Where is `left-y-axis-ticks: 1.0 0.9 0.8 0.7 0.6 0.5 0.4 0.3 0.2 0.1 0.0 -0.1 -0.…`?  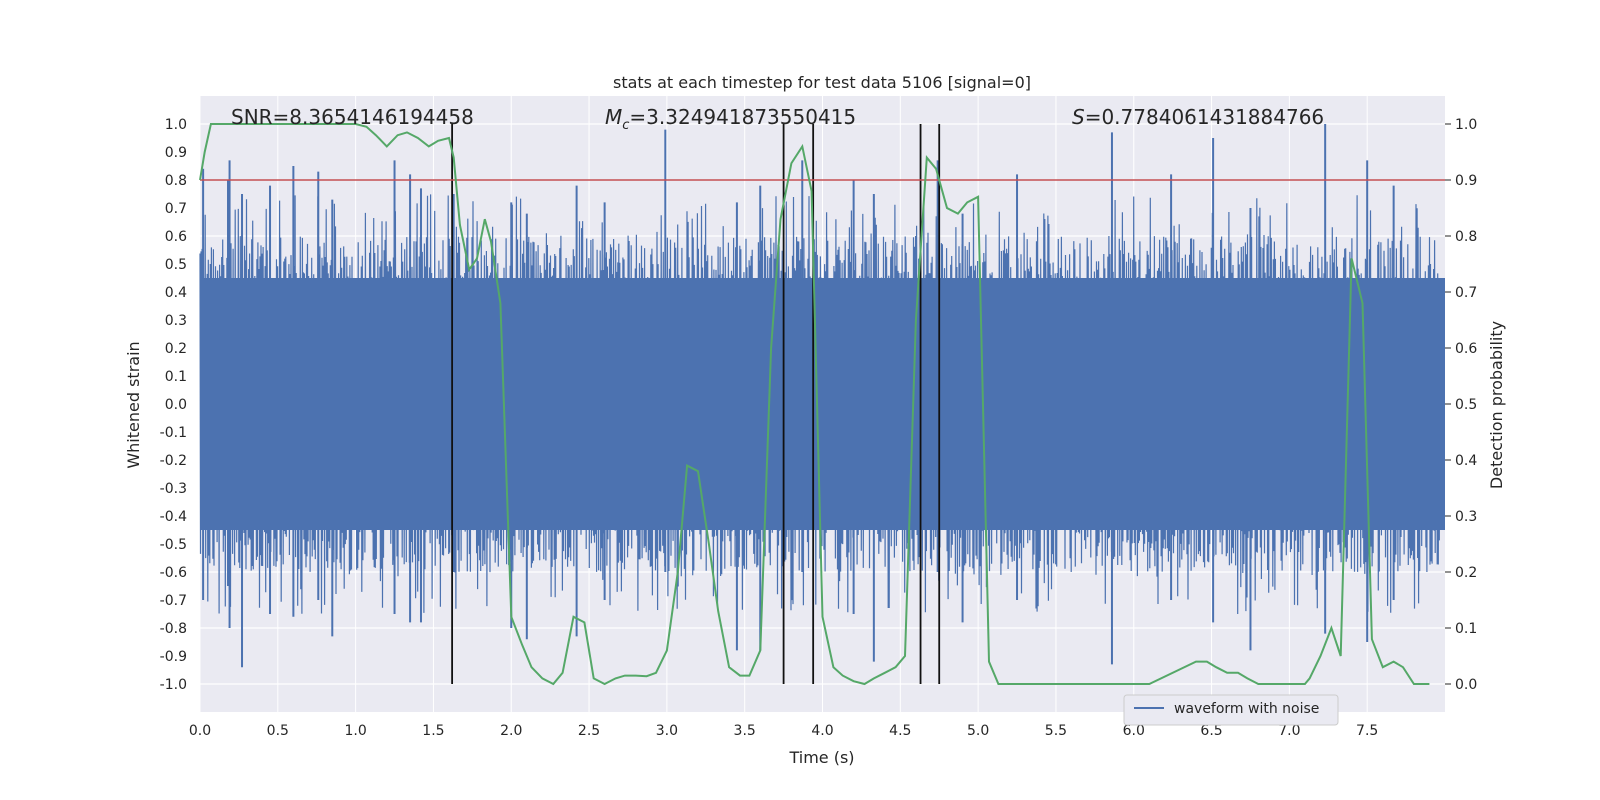
left-y-axis-ticks: 1.0 0.9 0.8 0.7 0.6 0.5 0.4 0.3 0.2 0.1 0.0 -0.1 -0.… is located at coordinates (173, 405).